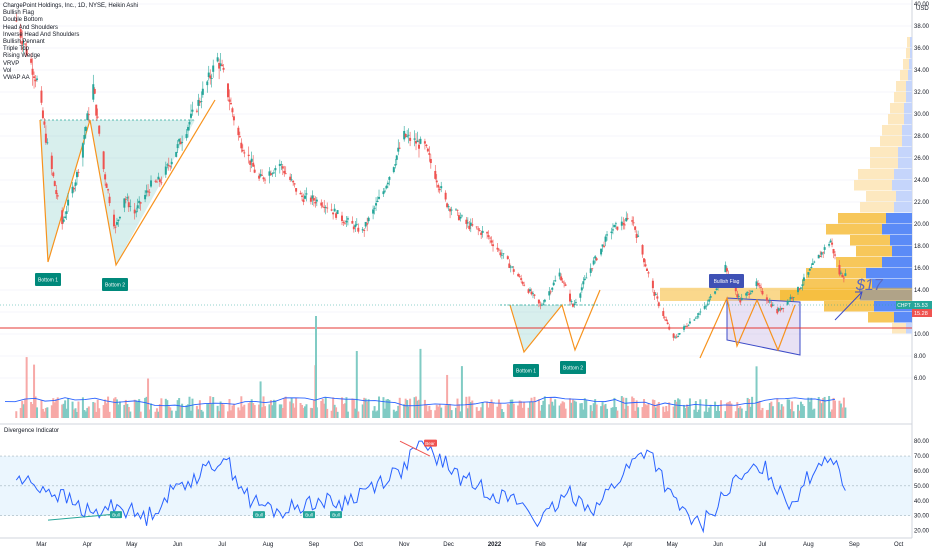 The height and width of the screenshot is (555, 932). I want to click on price-tick: 32.00, so click(922, 93).